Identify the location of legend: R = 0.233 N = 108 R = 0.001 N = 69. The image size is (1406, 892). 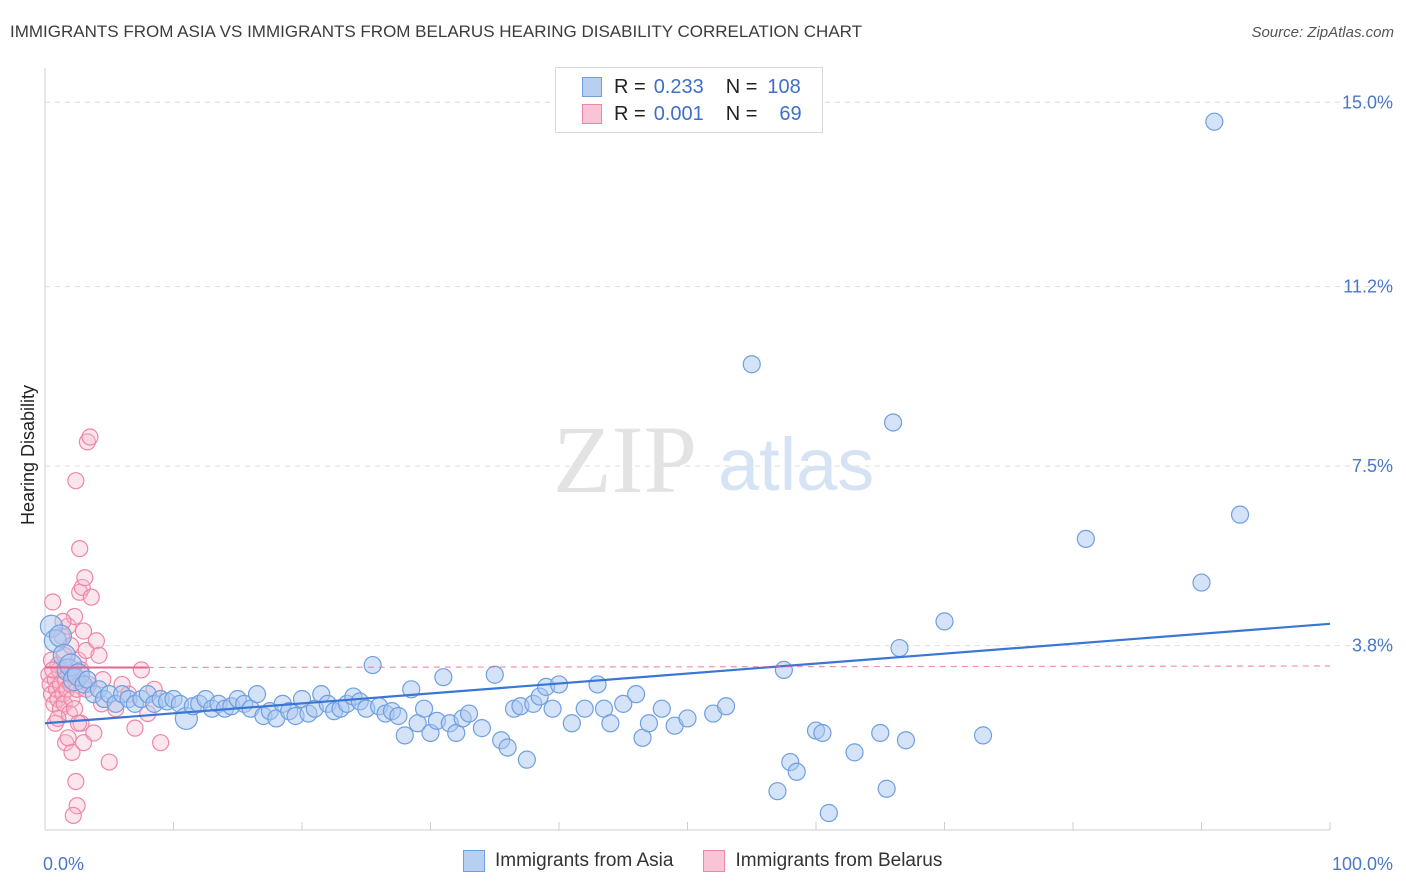
(689, 100).